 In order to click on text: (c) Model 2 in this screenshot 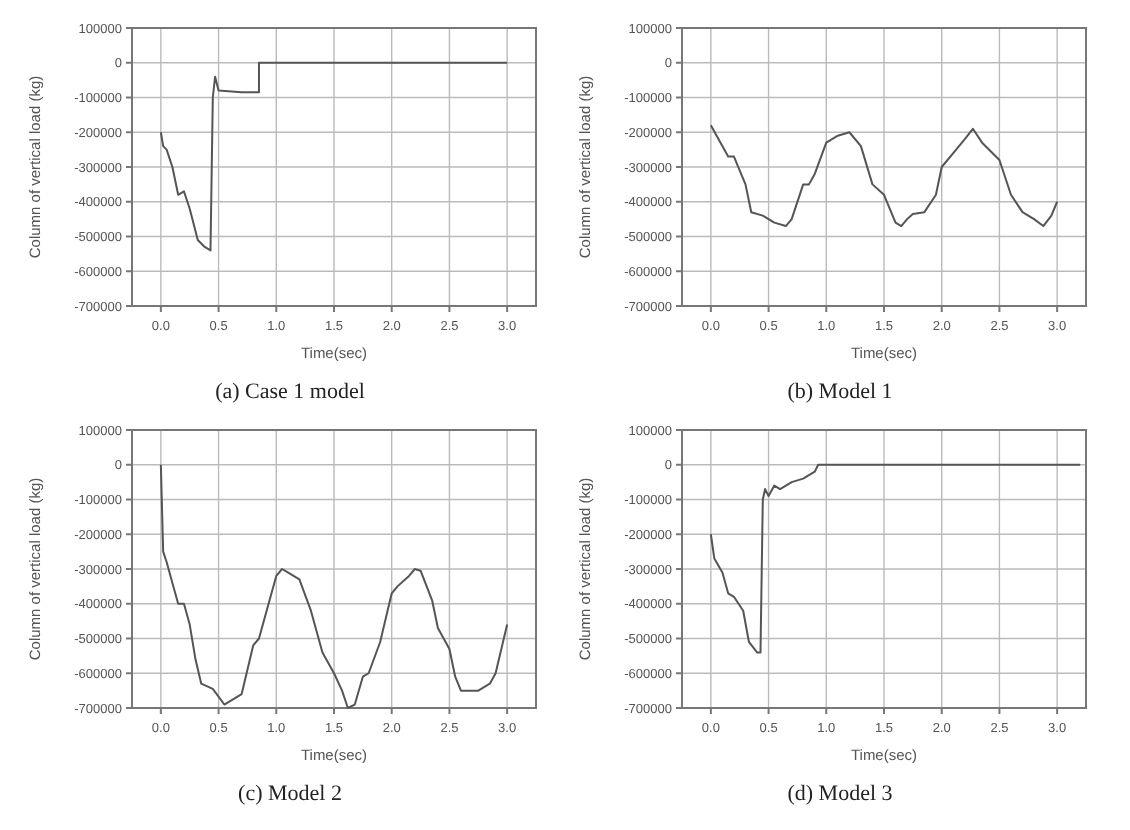, I will do `click(290, 794)`.